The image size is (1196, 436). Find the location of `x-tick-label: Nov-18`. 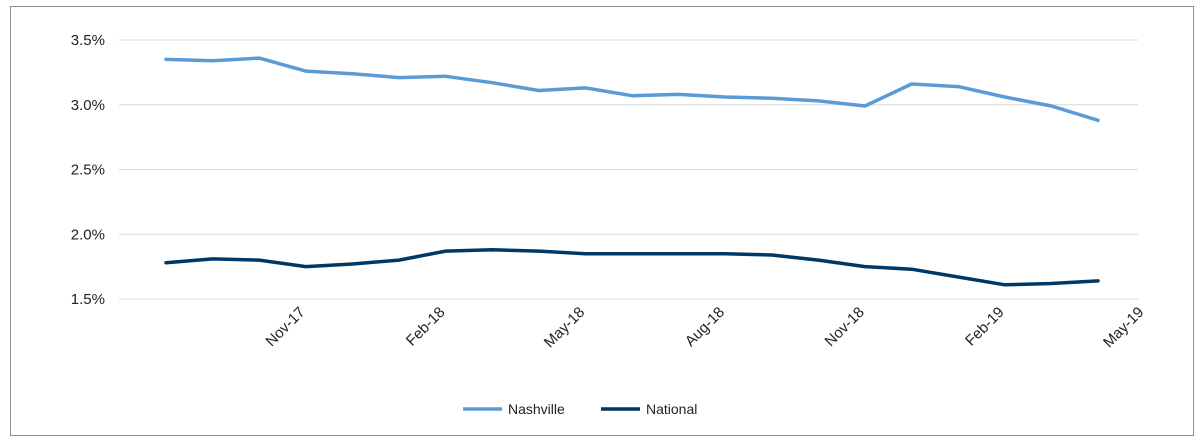

x-tick-label: Nov-18 is located at coordinates (845, 327).